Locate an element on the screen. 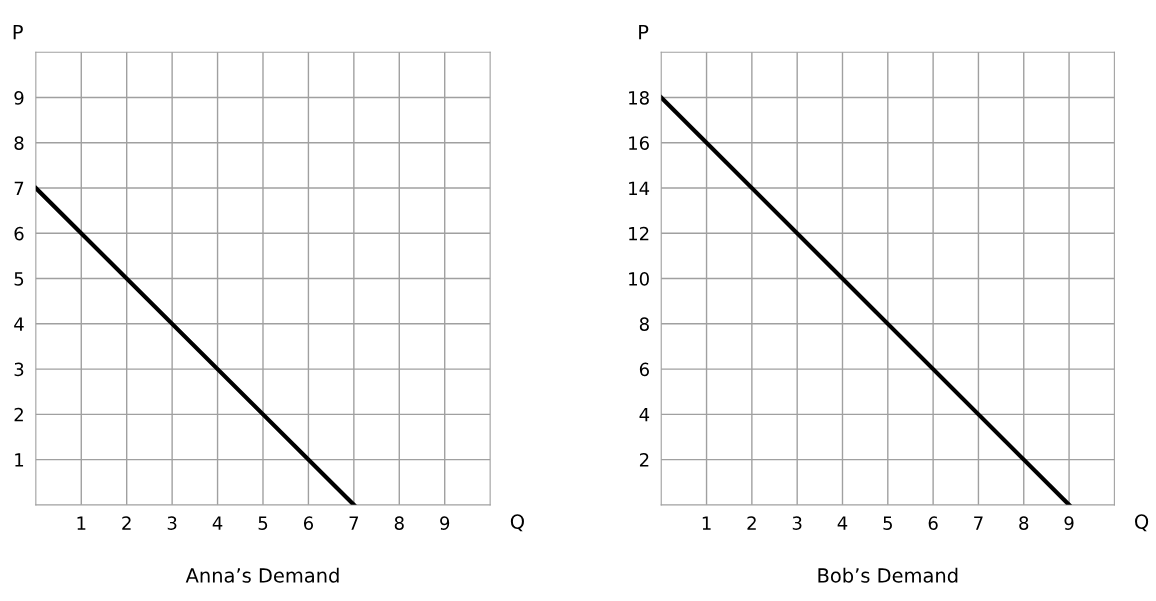 Image resolution: width=1156 pixels, height=601 pixels. y-tick-label: 10 is located at coordinates (639, 279).